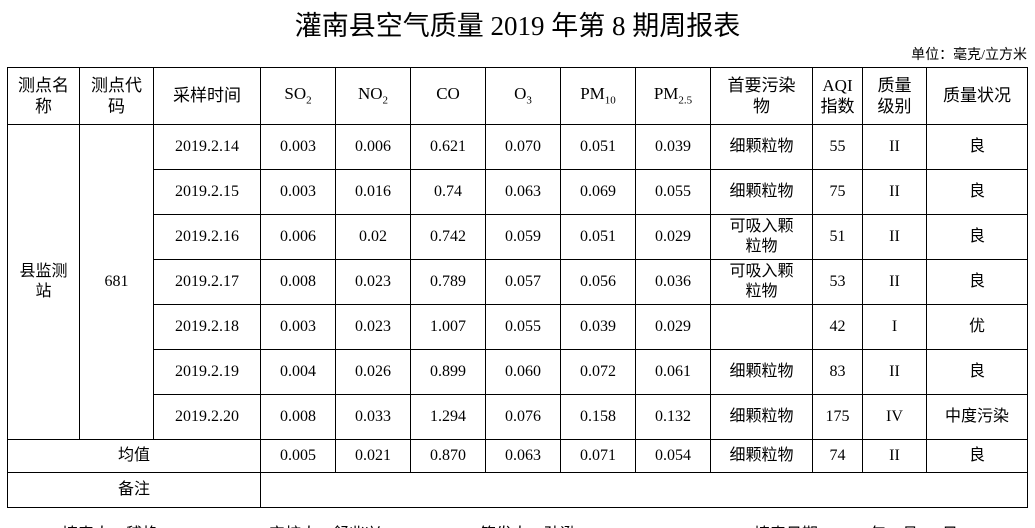 This screenshot has width=1035, height=528. I want to click on so2-cell: 0.008, so click(298, 282).